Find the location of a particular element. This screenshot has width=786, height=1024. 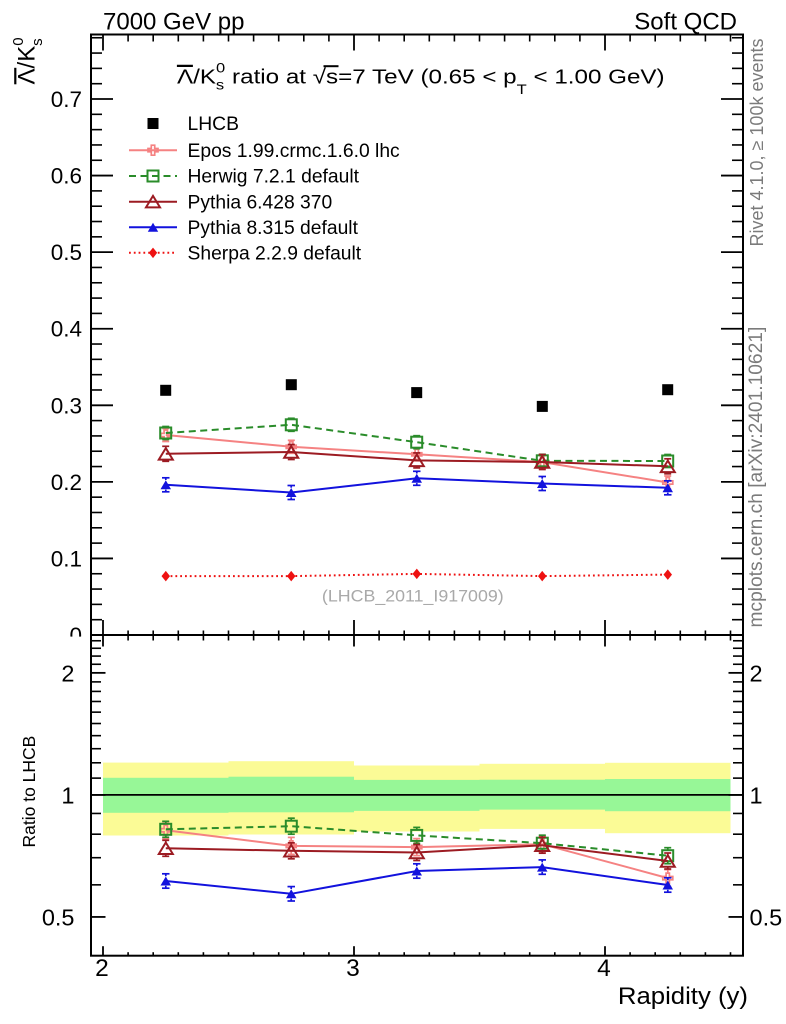

svg-text: 3 is located at coordinates (353, 968).